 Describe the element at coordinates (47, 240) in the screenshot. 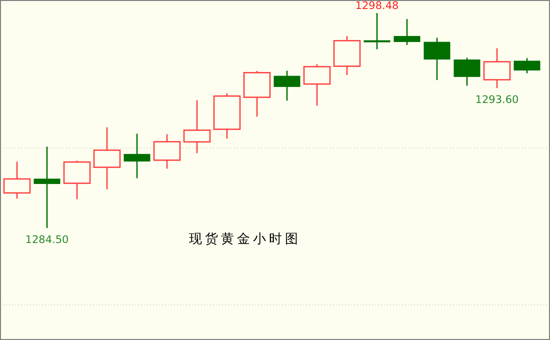

I see `annotation: 1284.50` at that location.